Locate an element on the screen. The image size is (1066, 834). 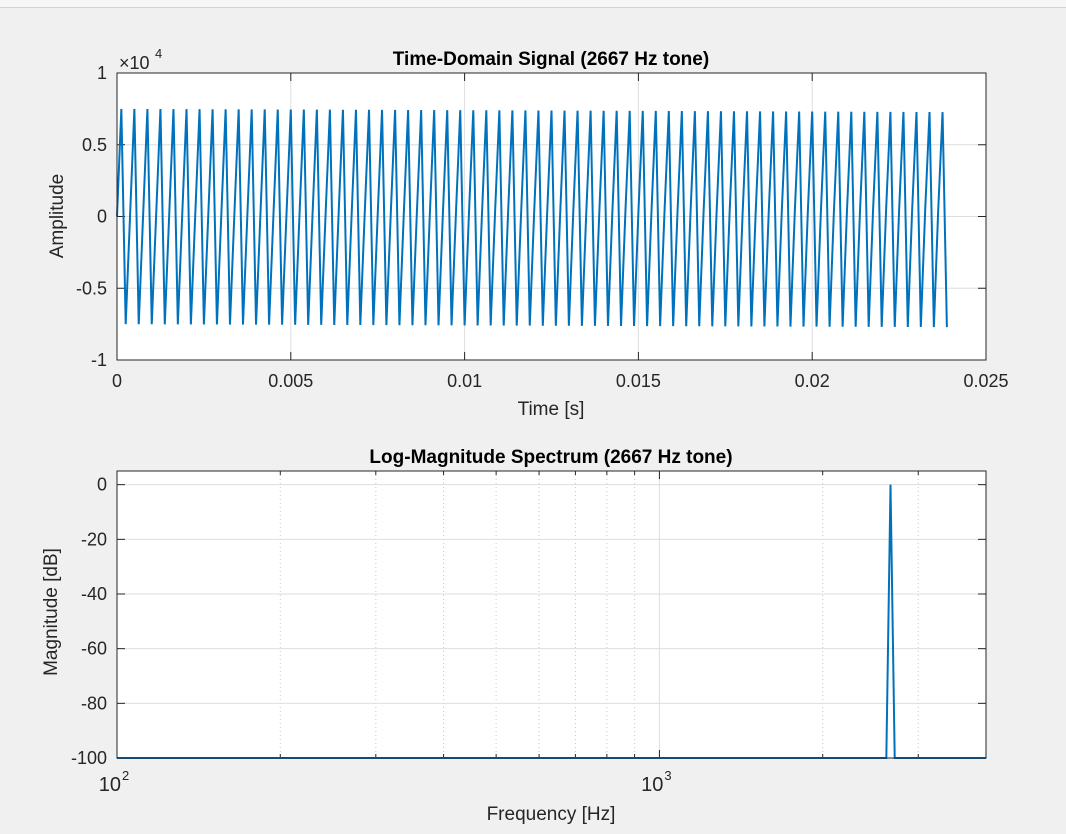
x-tick-label: 0.02 is located at coordinates (812, 381).